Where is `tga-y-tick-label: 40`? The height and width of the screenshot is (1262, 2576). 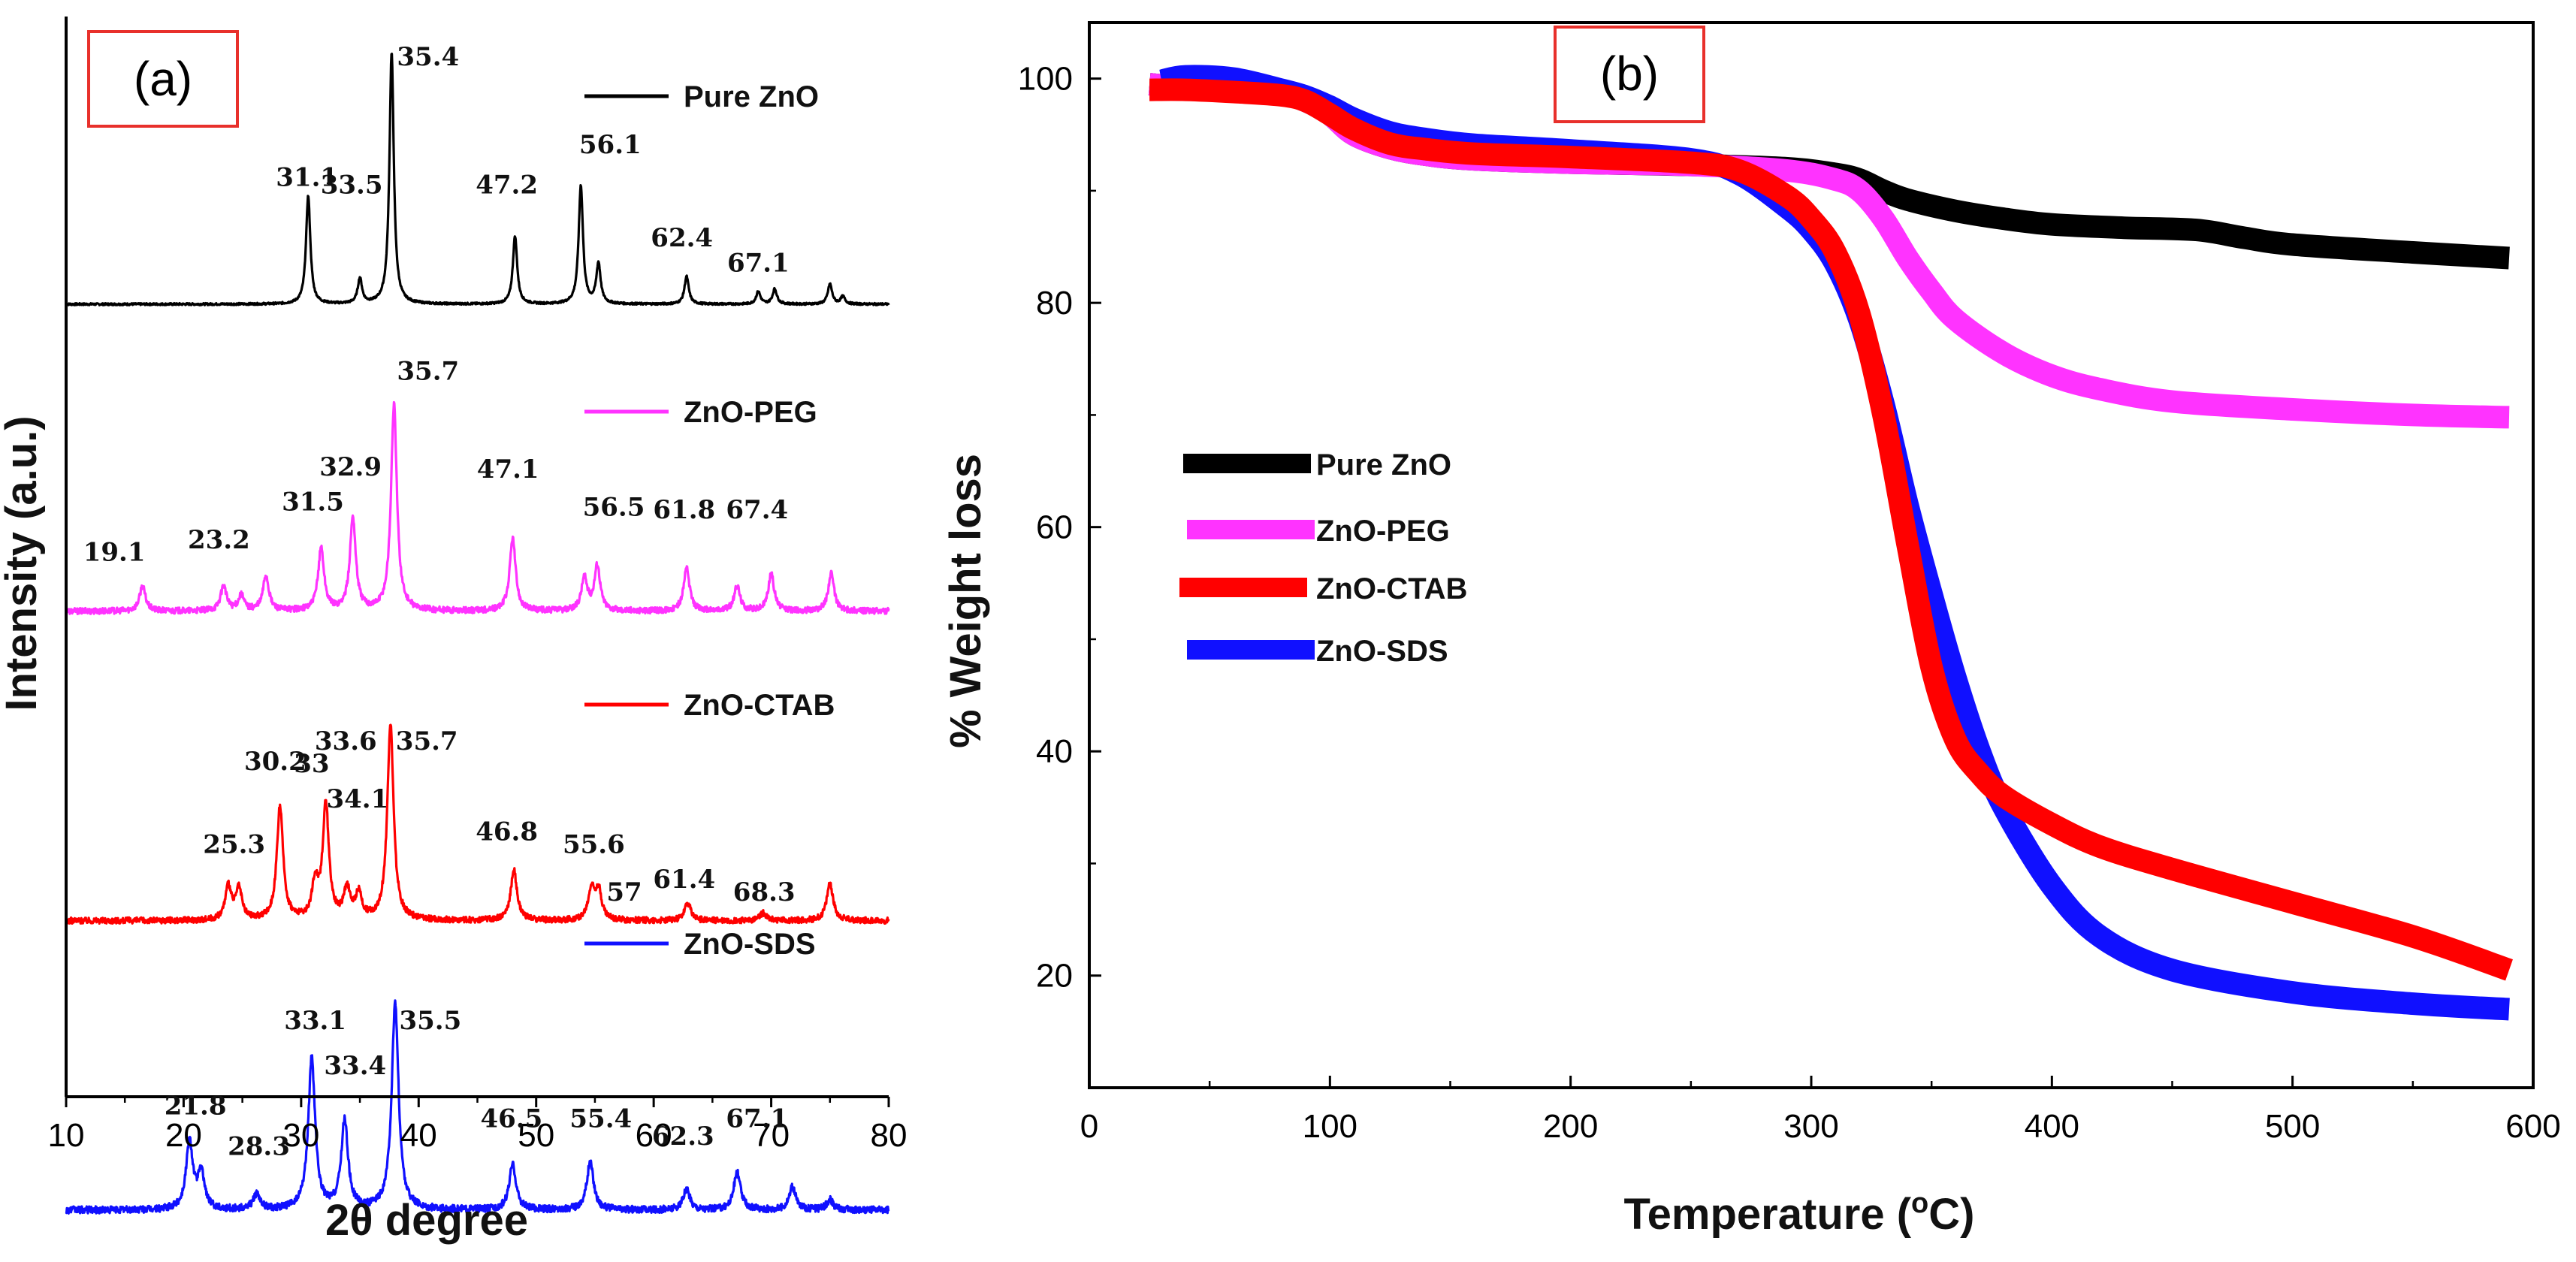
tga-y-tick-label: 40 is located at coordinates (1054, 751).